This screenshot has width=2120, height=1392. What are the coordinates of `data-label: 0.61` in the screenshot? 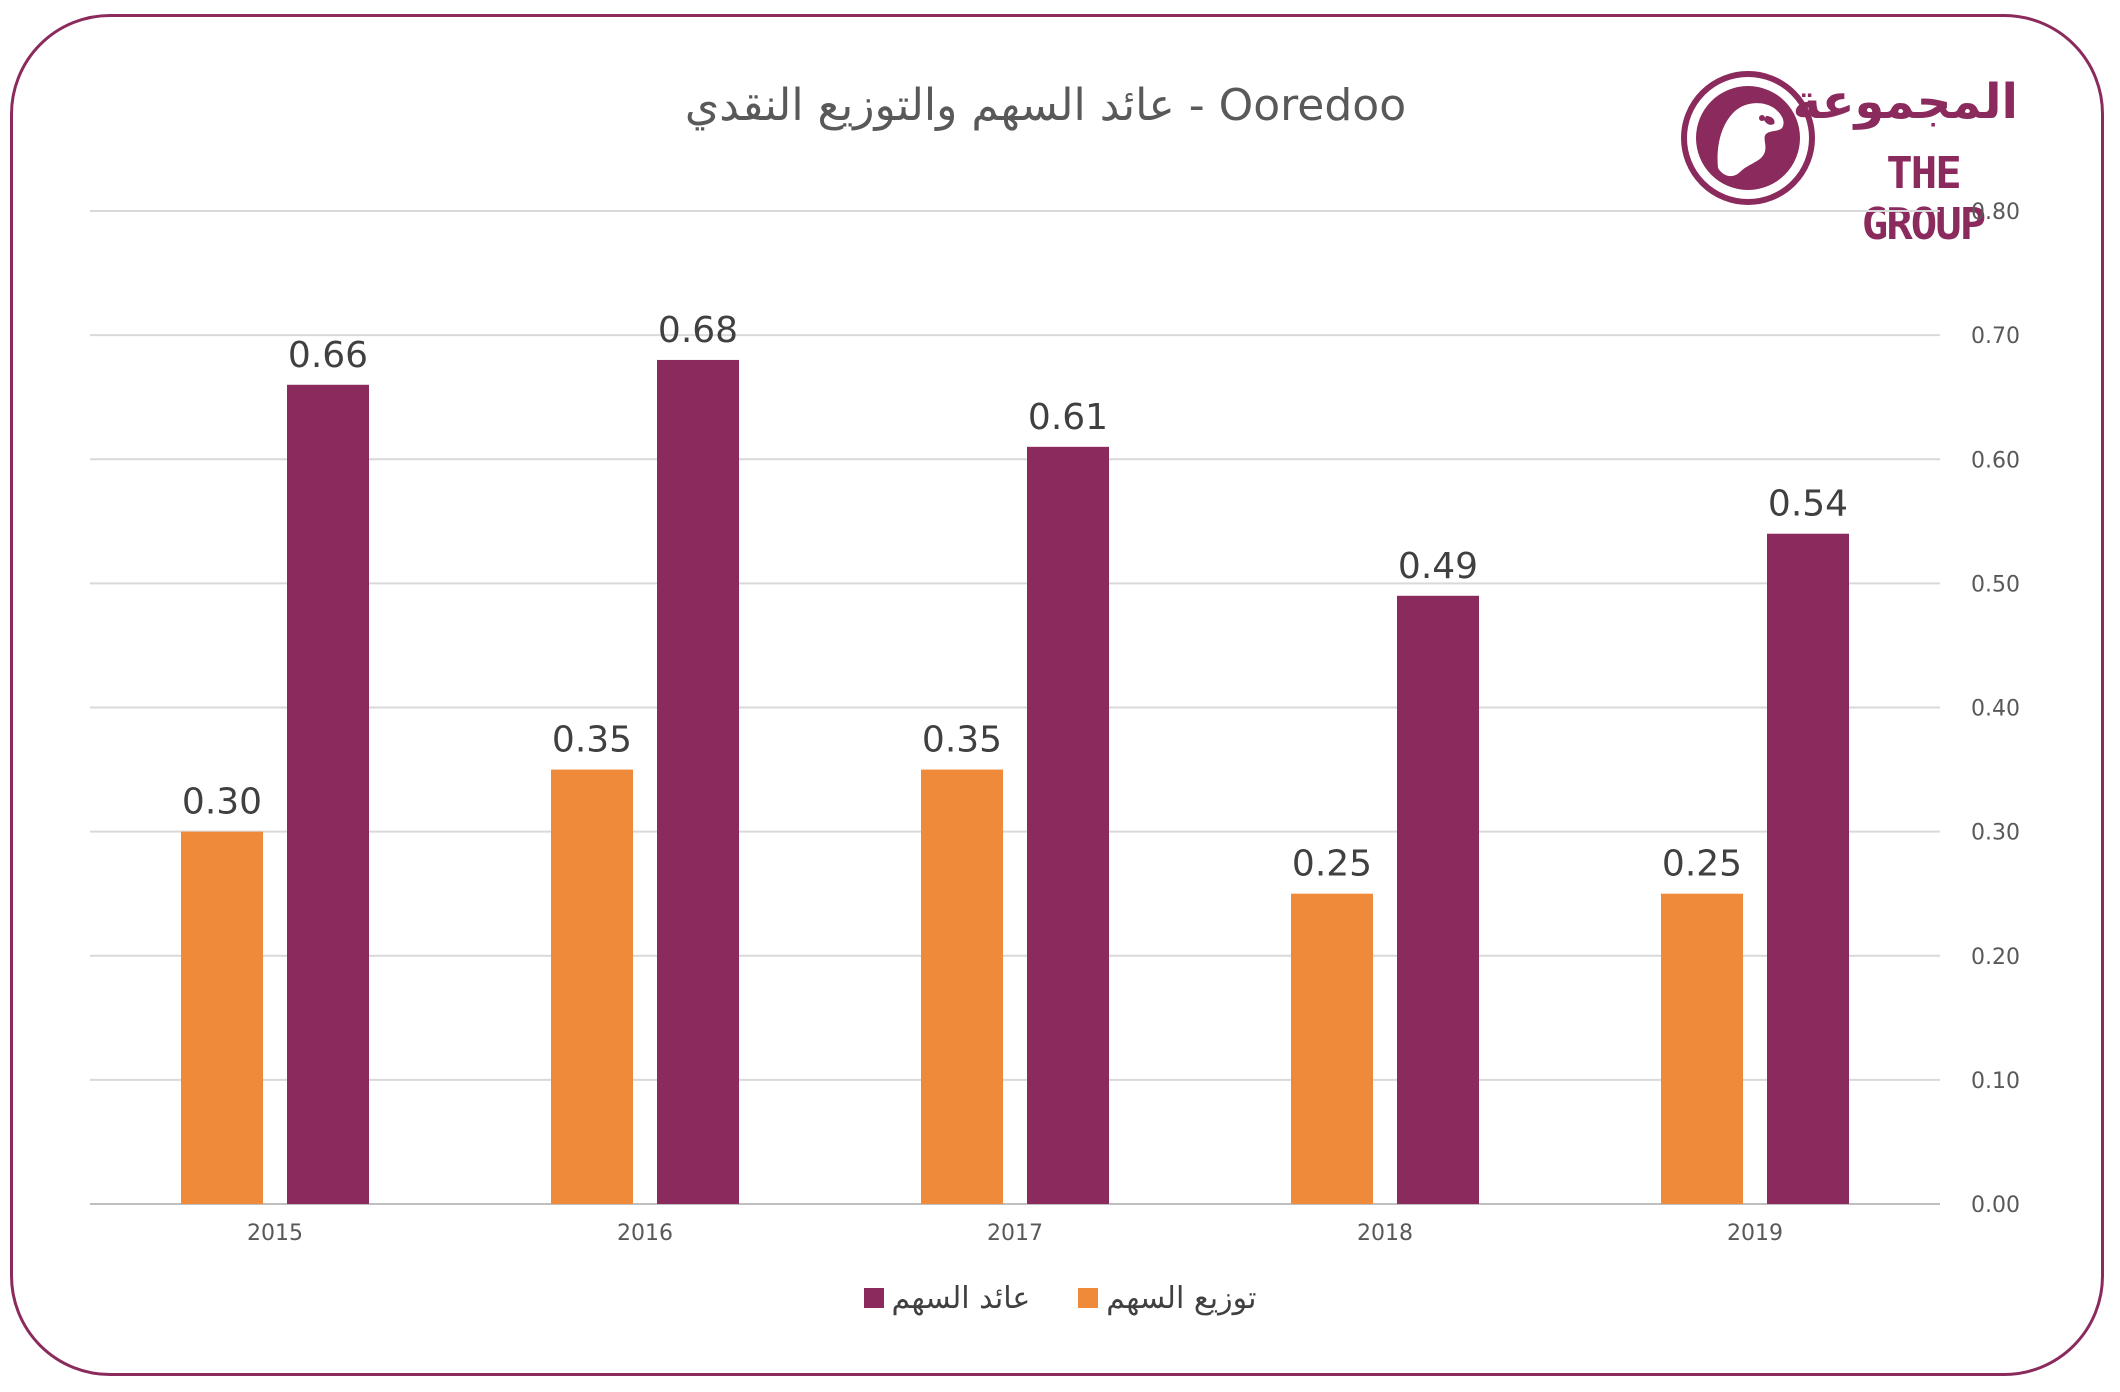 It's located at (1068, 417).